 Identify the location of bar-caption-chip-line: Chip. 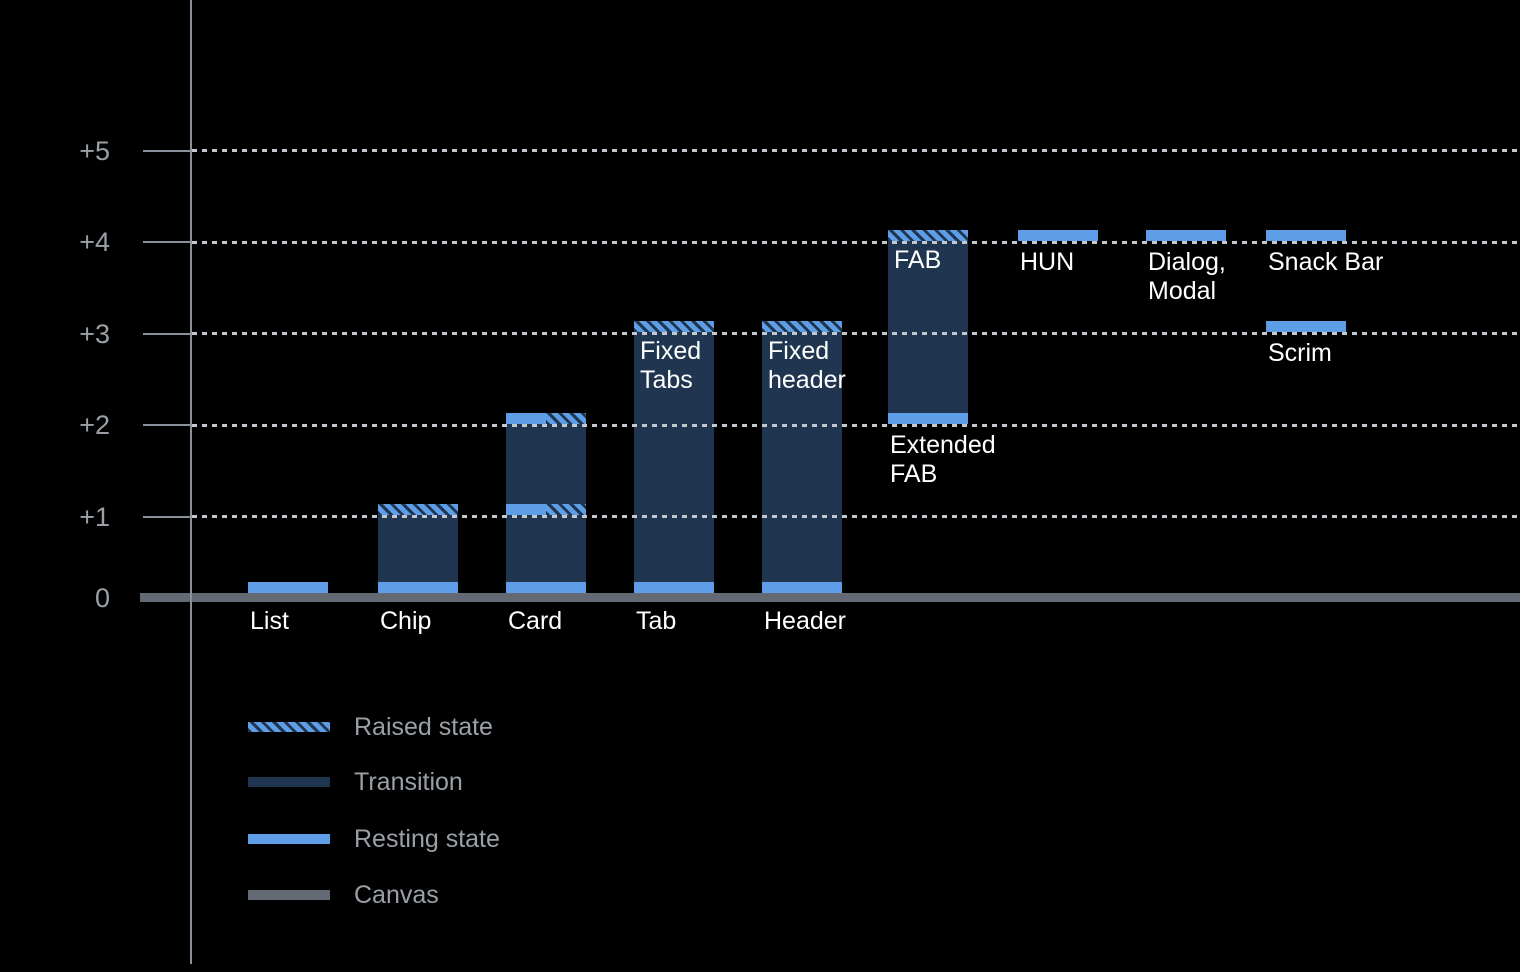
(406, 621).